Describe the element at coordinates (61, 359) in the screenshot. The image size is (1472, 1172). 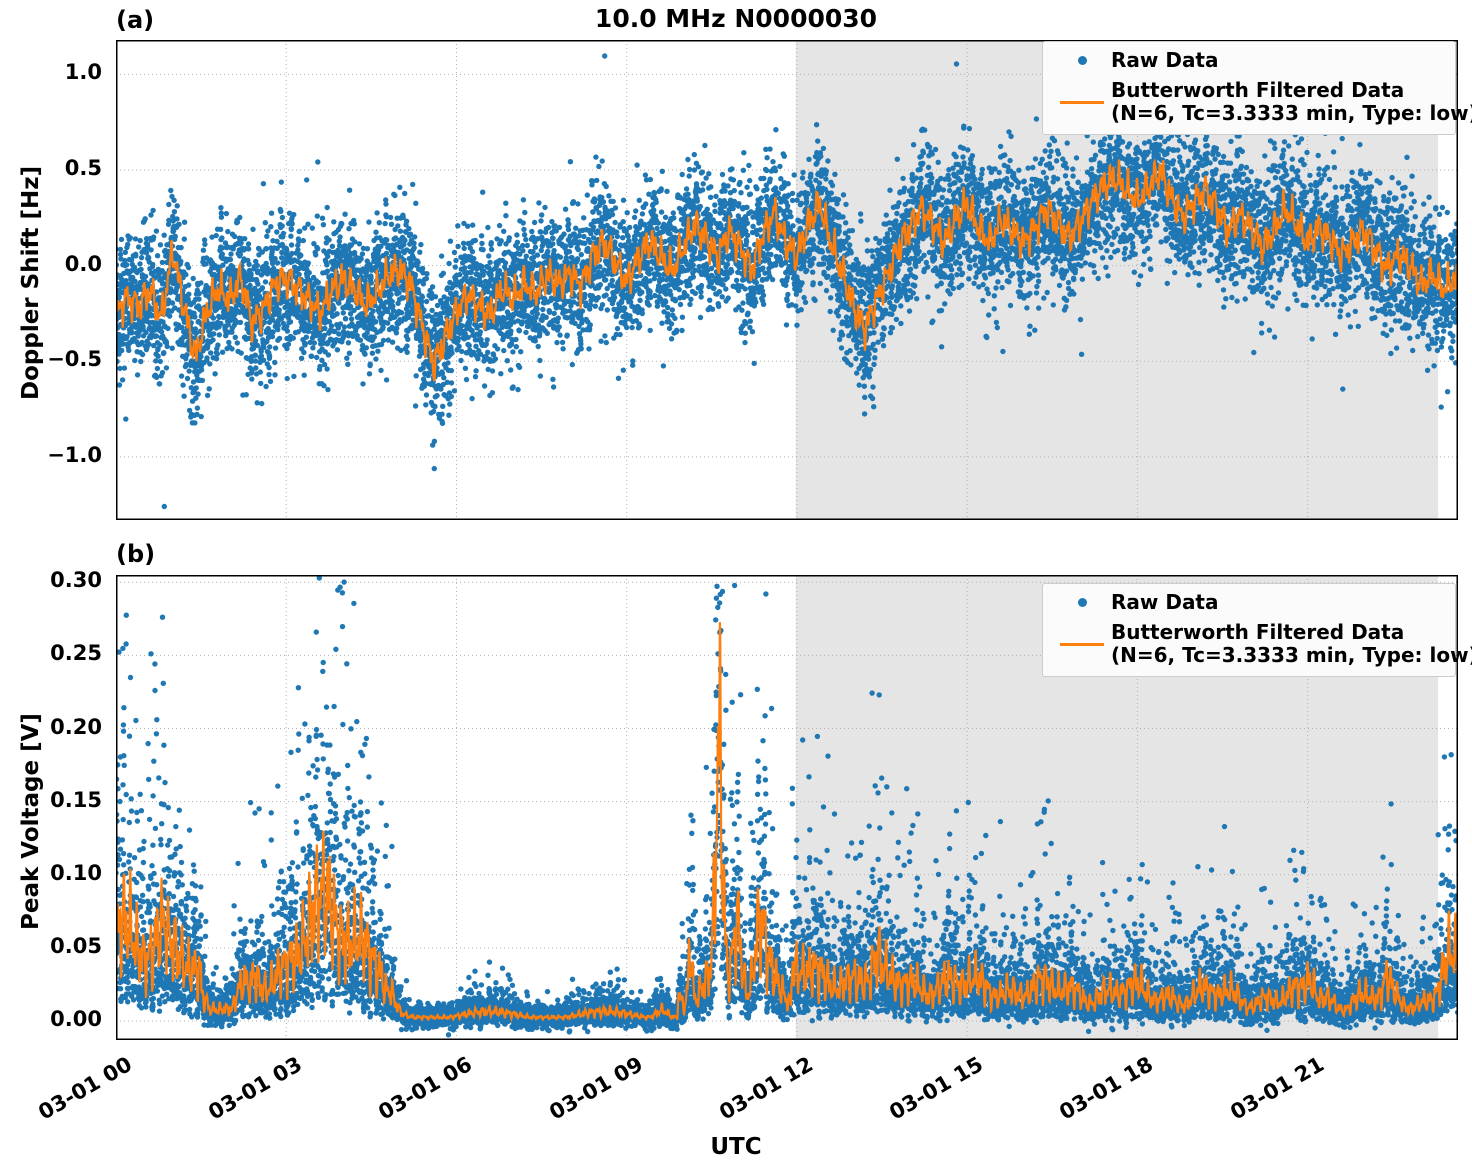
I see `panel-a-ytick: −0.5` at that location.